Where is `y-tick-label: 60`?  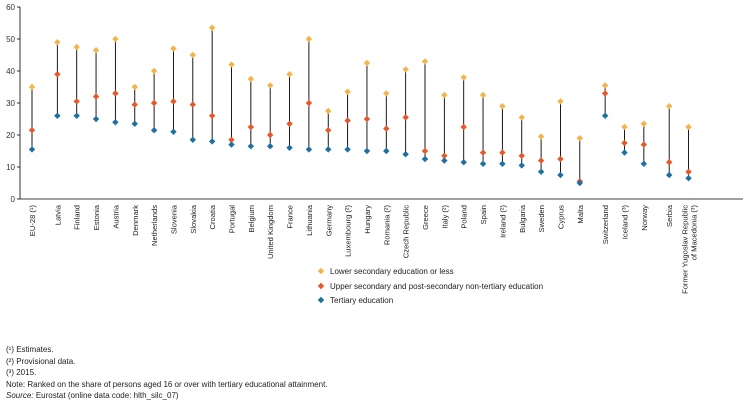
y-tick-label: 60 is located at coordinates (10, 7).